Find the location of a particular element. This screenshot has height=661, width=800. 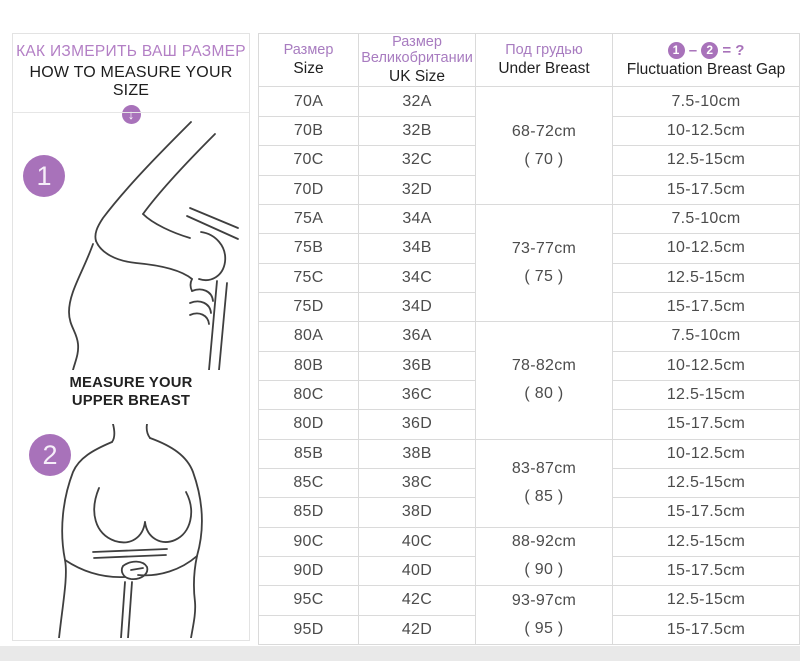

size-cell: 75D is located at coordinates (308, 307).